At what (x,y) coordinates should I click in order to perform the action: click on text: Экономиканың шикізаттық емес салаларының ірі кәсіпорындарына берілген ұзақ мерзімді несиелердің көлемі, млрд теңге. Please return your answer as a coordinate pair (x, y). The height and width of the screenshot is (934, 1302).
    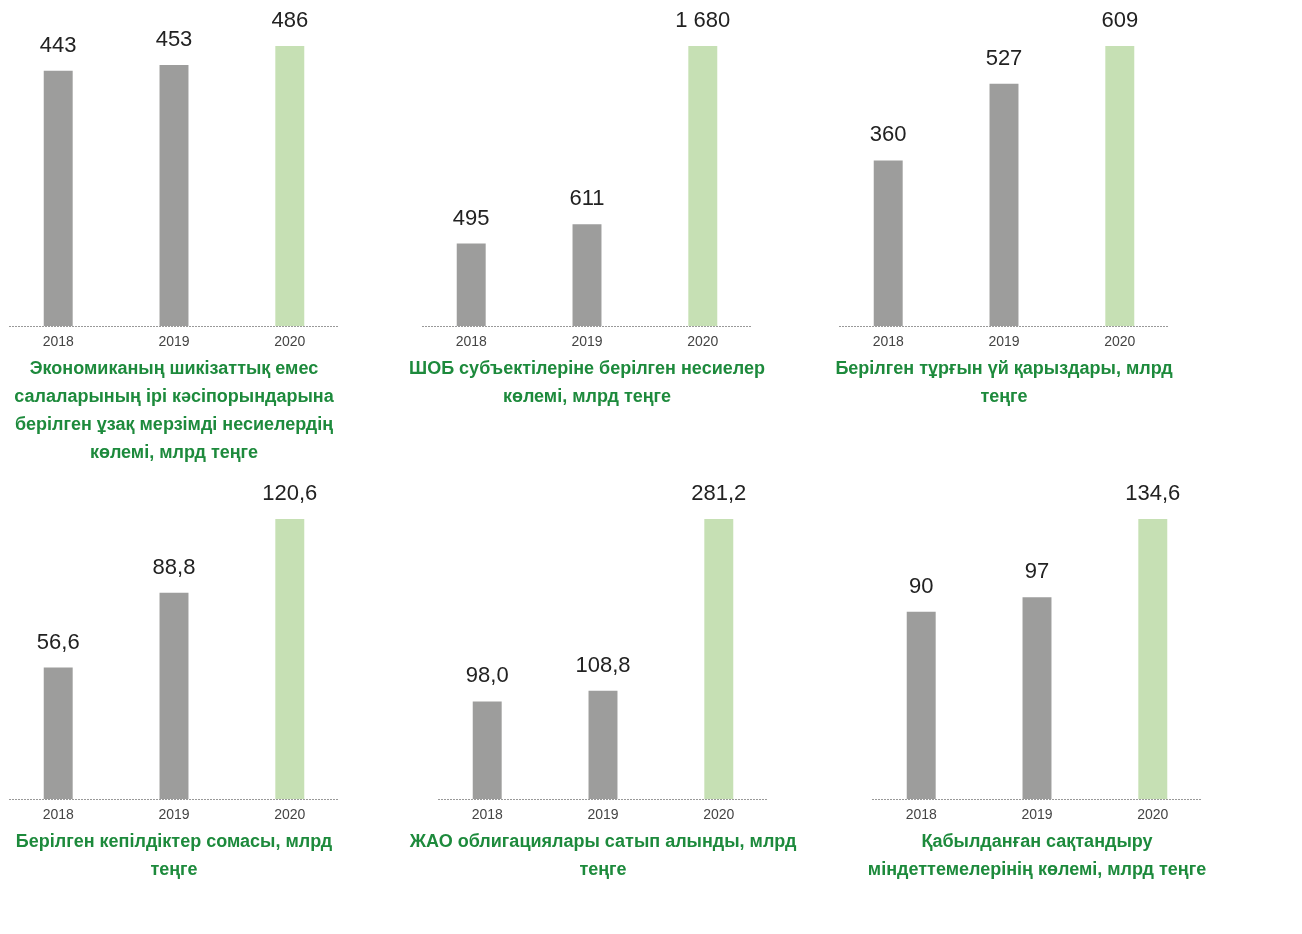
    Looking at the image, I should click on (174, 410).